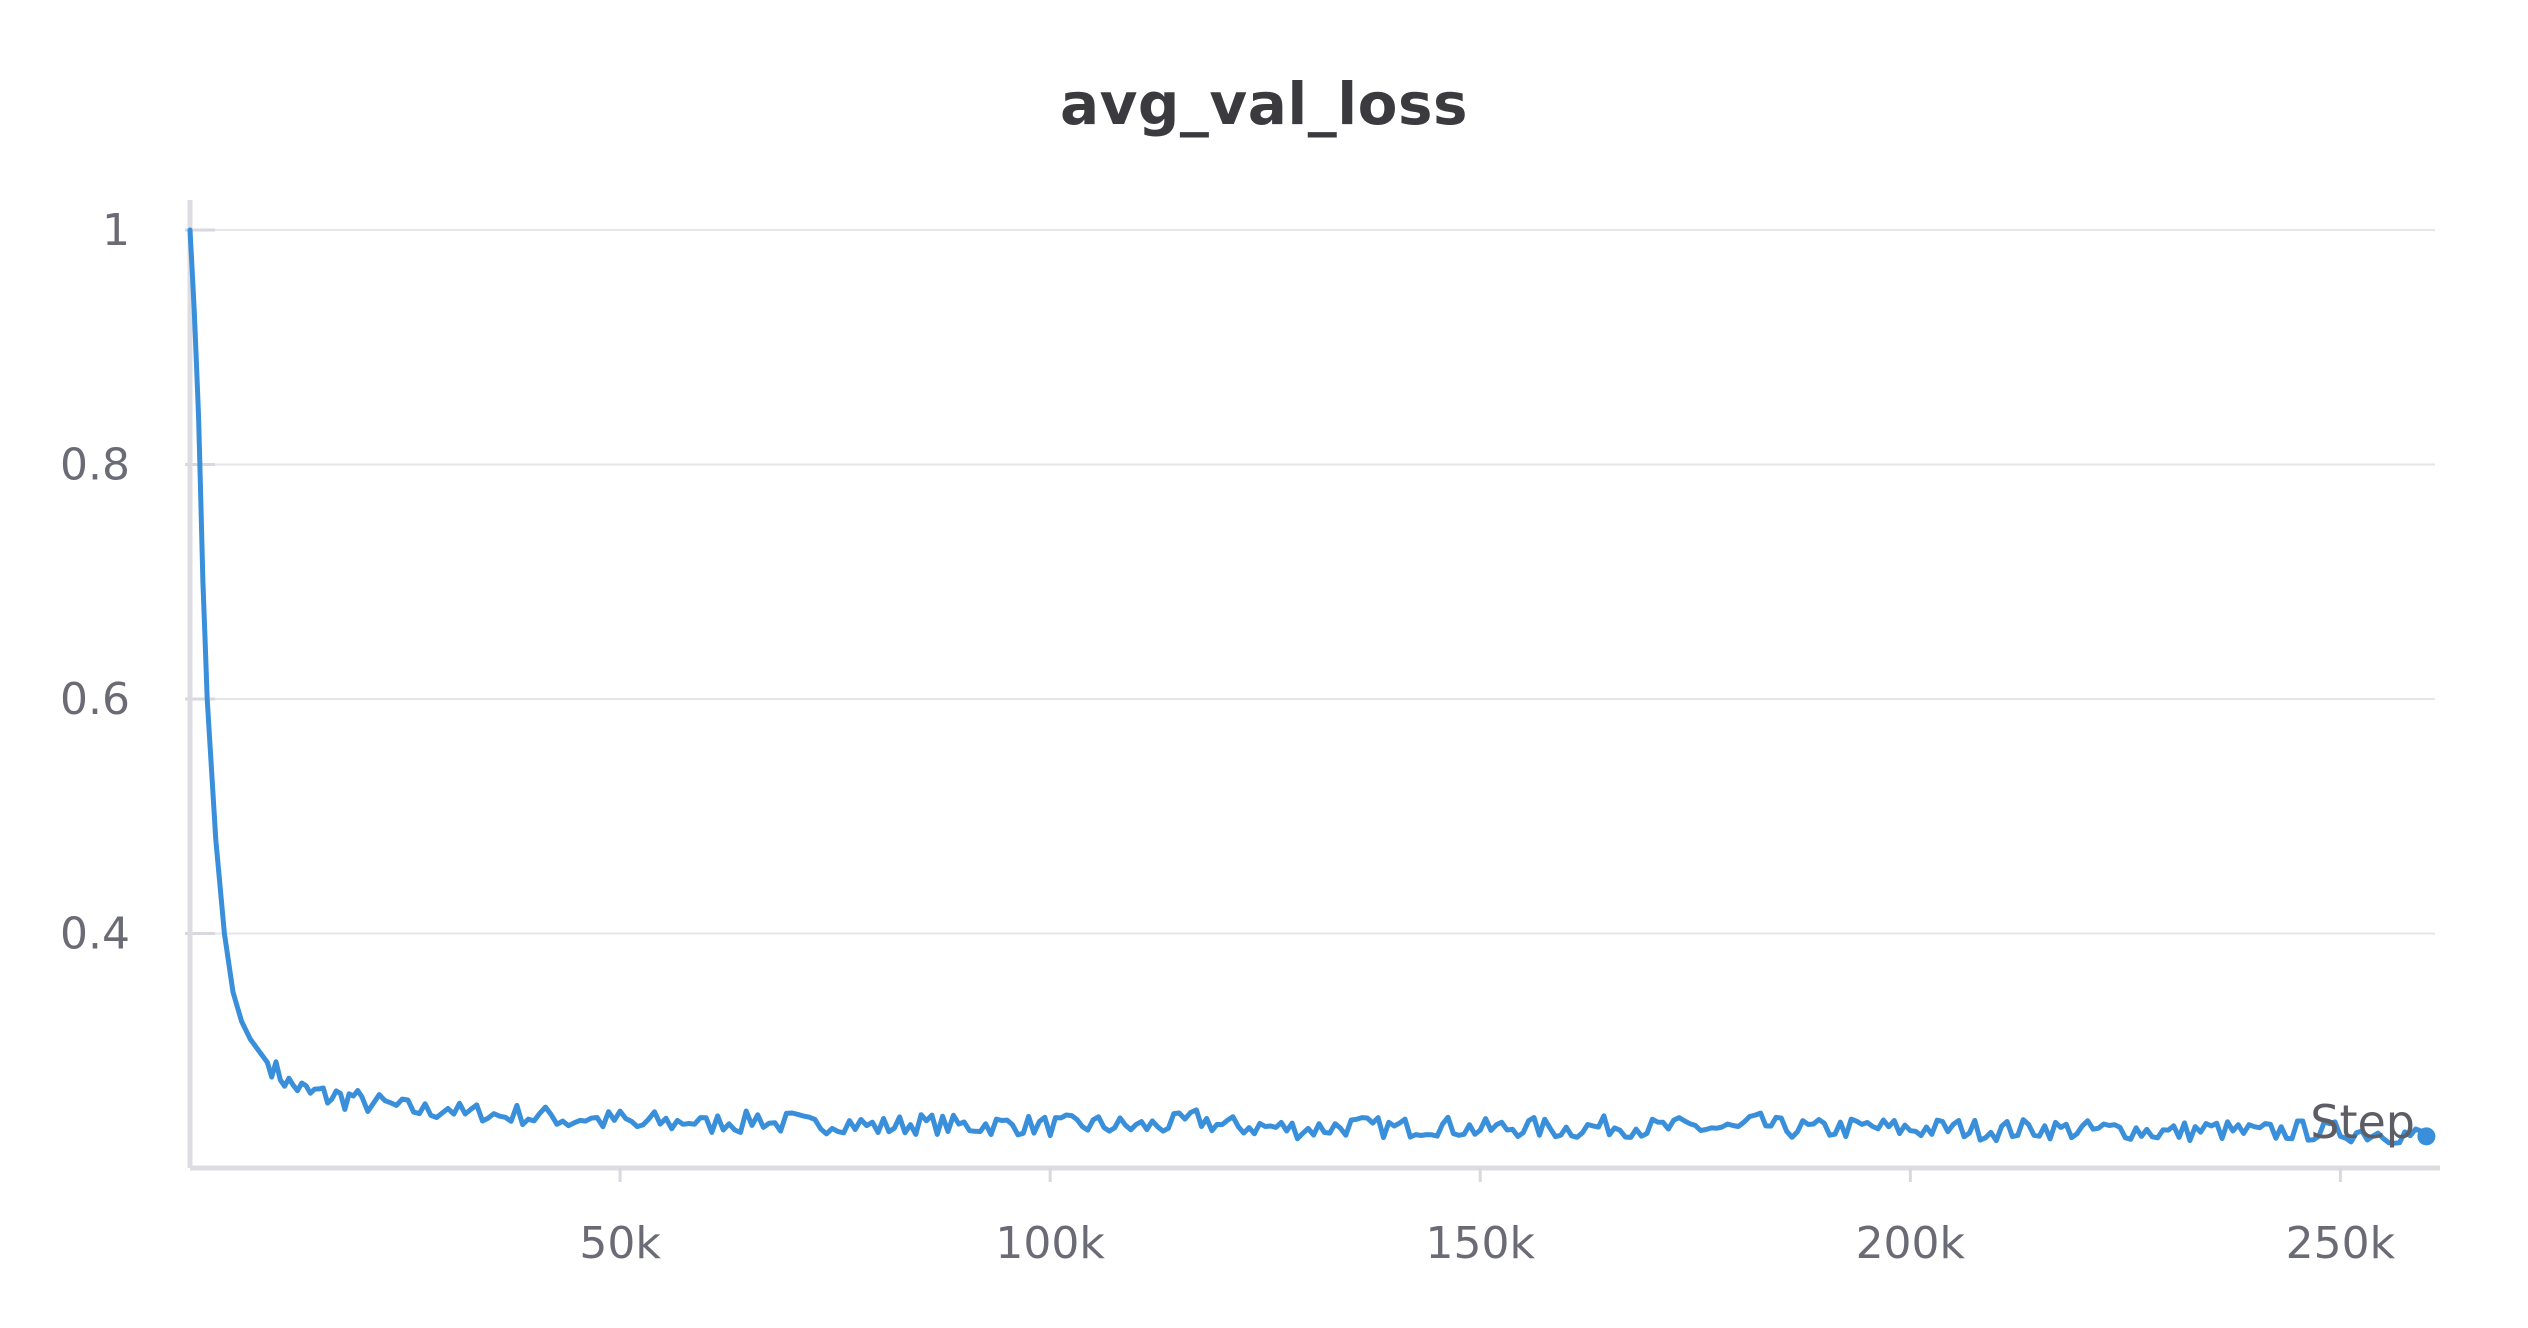 The image size is (2528, 1328). I want to click on x-tick-label: 250k, so click(2341, 1243).